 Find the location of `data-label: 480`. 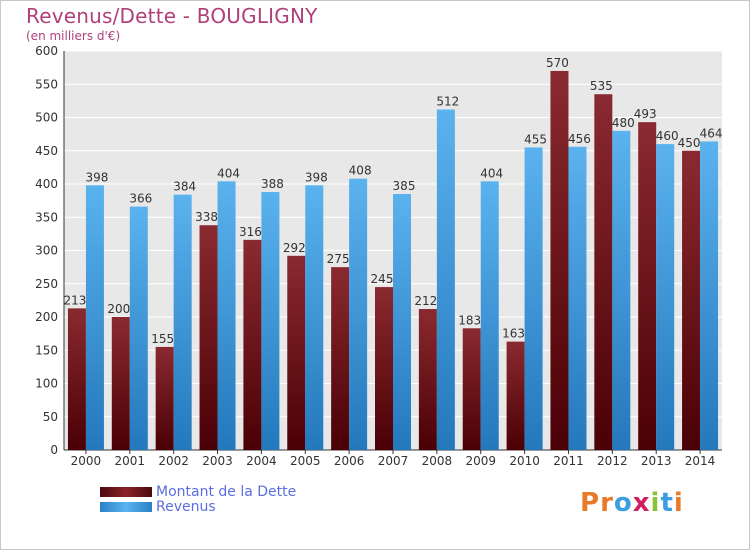

data-label: 480 is located at coordinates (623, 123).